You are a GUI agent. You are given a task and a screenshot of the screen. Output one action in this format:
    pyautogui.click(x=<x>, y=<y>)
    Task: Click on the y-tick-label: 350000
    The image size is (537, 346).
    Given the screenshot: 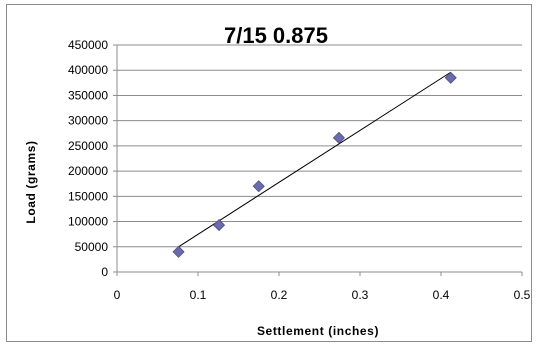 What is the action you would take?
    pyautogui.click(x=88, y=95)
    